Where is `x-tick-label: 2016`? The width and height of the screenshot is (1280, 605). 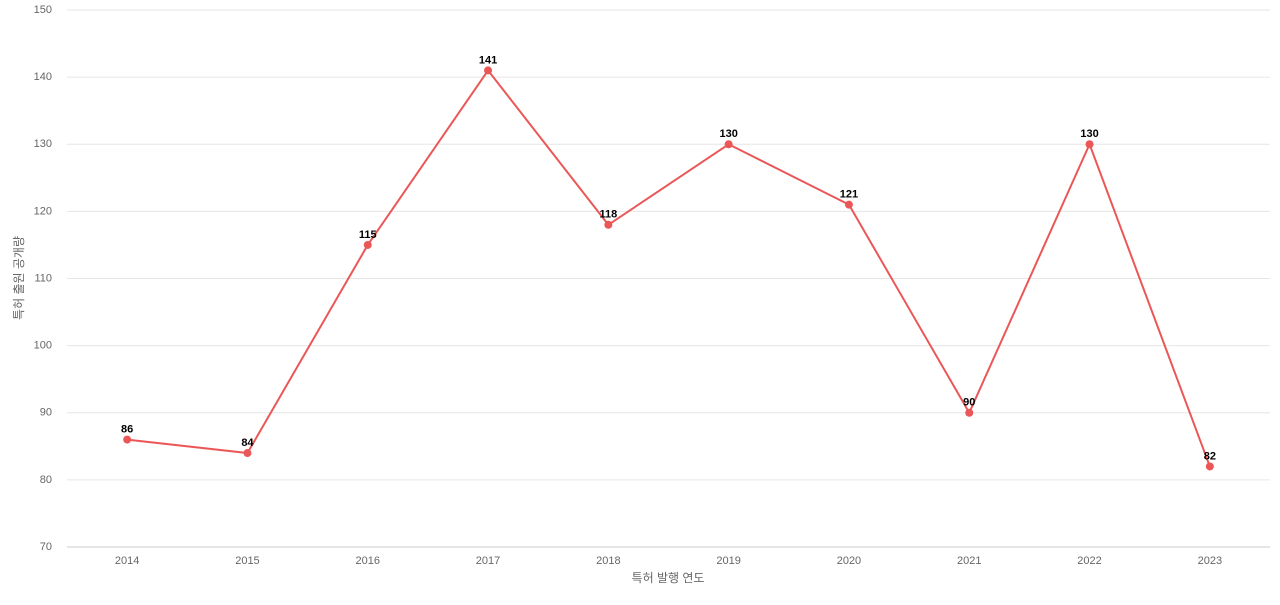
x-tick-label: 2016 is located at coordinates (368, 561).